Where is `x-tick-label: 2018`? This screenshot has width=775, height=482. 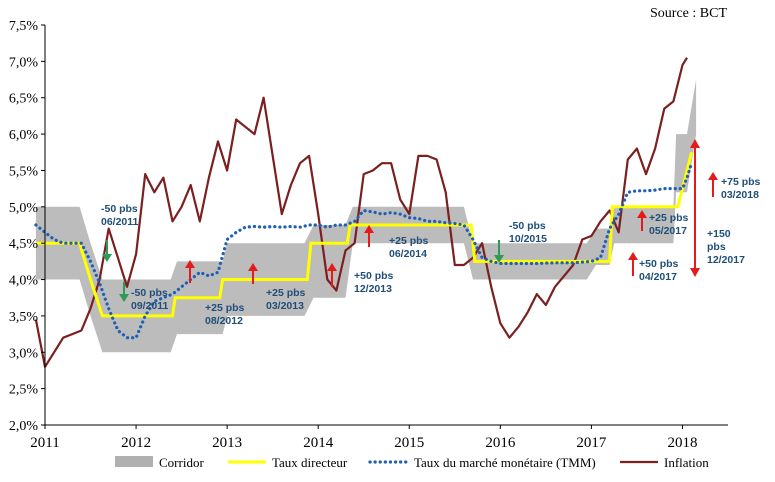 x-tick-label: 2018 is located at coordinates (682, 443).